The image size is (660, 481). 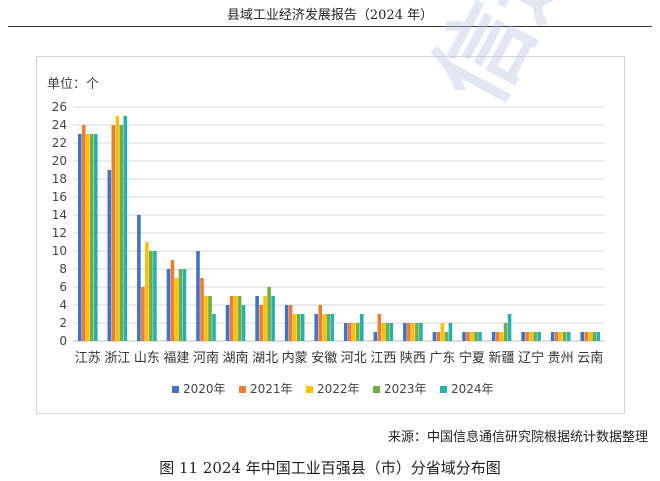 What do you see at coordinates (590, 358) in the screenshot?
I see `x-category-label: 云南` at bounding box center [590, 358].